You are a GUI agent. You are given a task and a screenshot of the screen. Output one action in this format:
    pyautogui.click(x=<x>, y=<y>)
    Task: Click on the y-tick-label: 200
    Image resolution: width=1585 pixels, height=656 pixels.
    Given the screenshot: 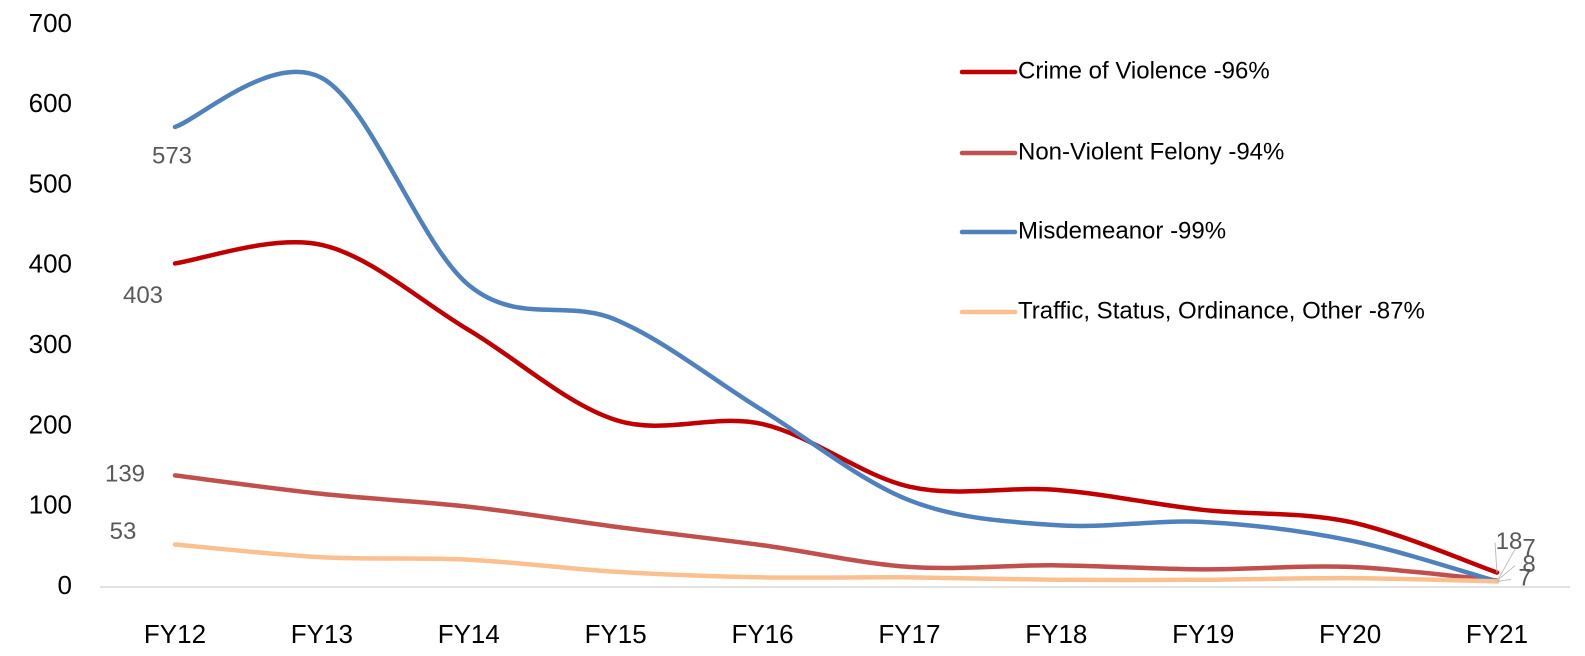 What is the action you would take?
    pyautogui.click(x=50, y=424)
    